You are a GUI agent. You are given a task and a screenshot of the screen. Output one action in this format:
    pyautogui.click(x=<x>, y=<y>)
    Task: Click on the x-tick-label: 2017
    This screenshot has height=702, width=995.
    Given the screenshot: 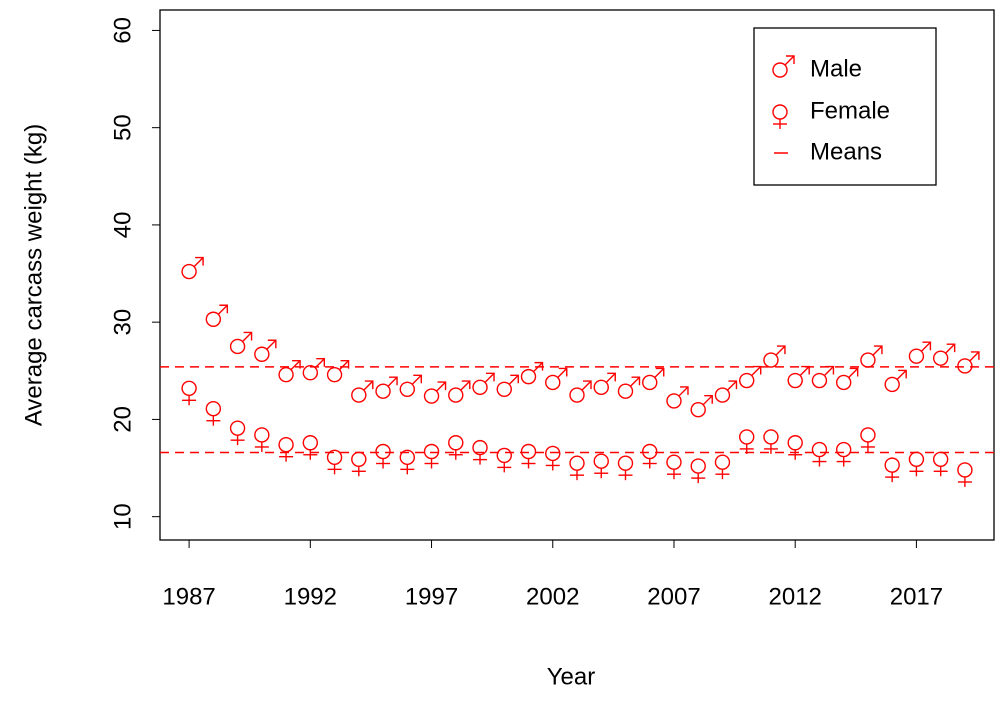 What is the action you would take?
    pyautogui.click(x=916, y=596)
    